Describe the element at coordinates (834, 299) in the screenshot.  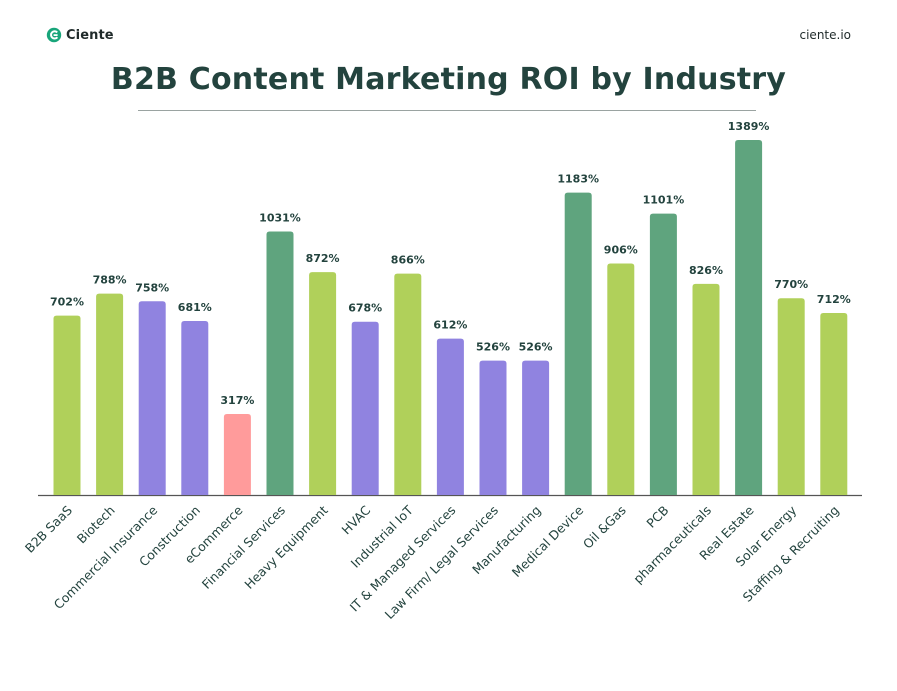
I see `bar-value-label: 712%` at that location.